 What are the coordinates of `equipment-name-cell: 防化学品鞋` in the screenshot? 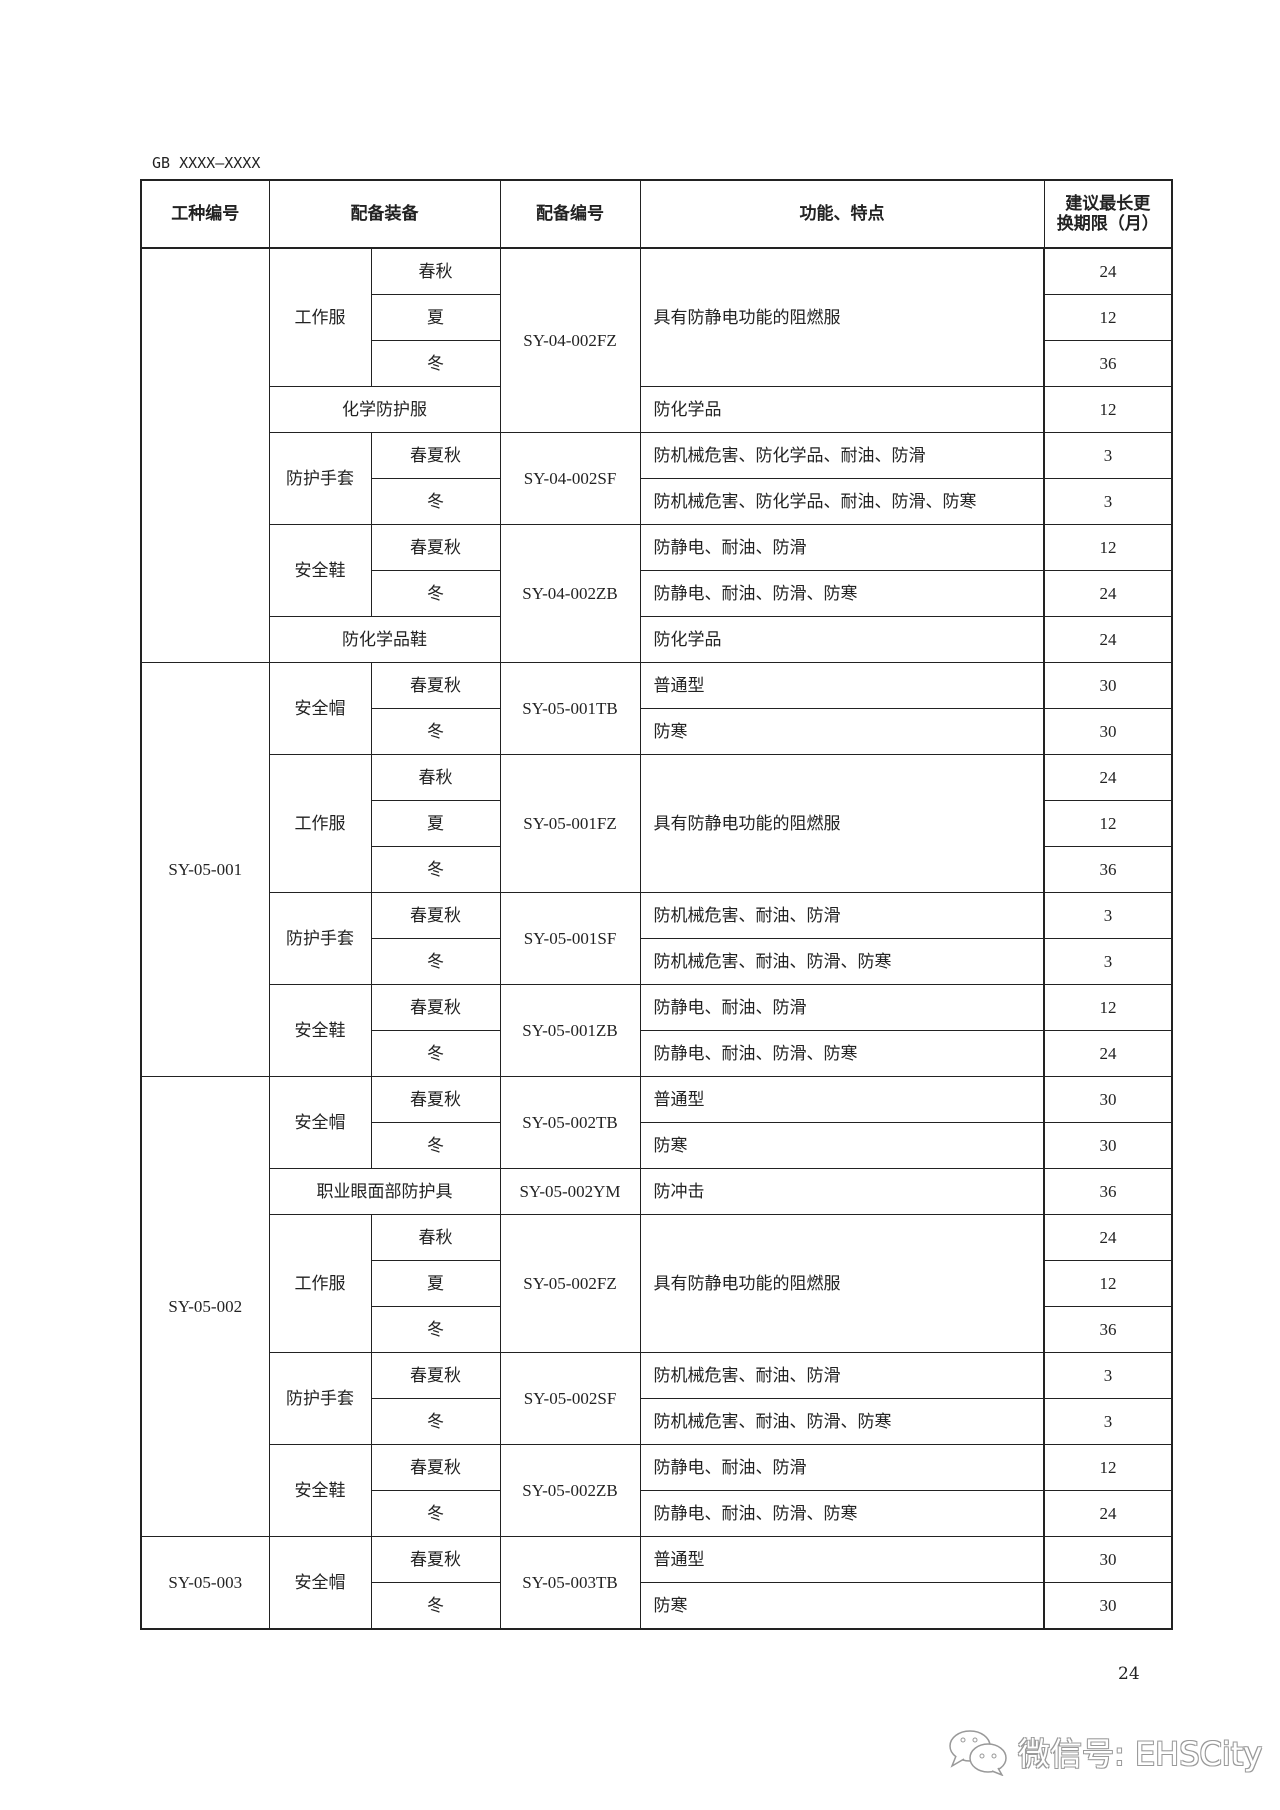 It's located at (384, 639).